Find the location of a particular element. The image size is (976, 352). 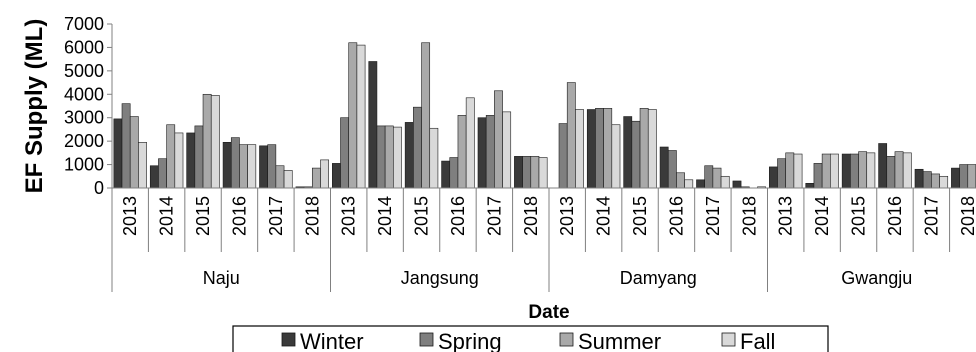

bar-summer-naju-2017 is located at coordinates (280, 177).